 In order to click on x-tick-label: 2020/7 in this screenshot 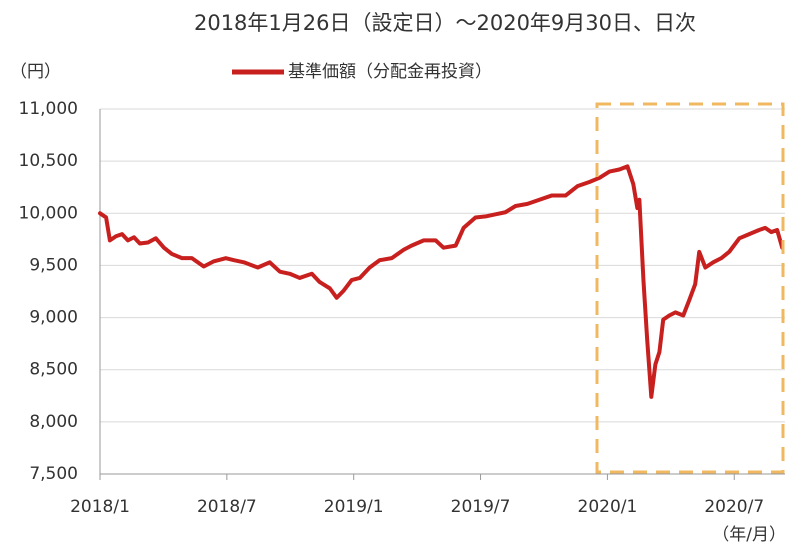, I will do `click(734, 507)`.